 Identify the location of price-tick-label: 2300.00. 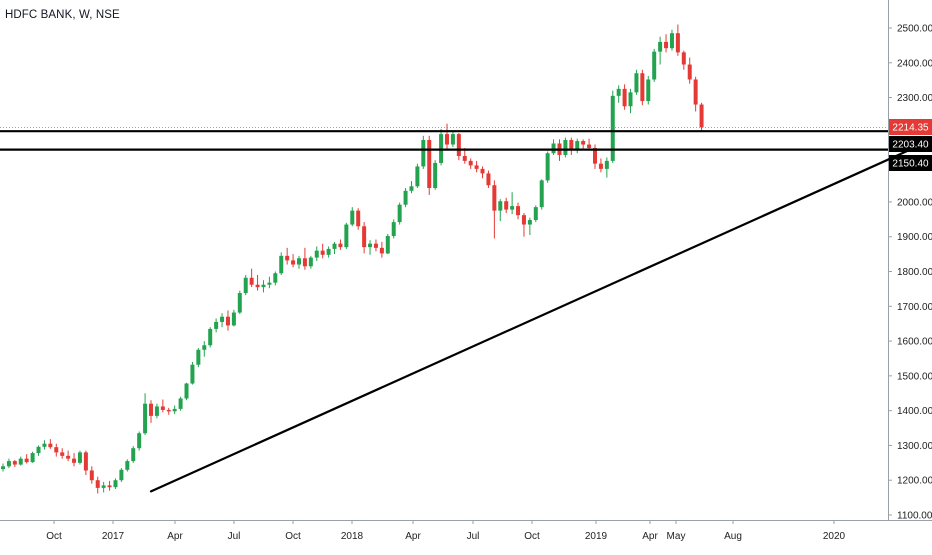
(914, 98).